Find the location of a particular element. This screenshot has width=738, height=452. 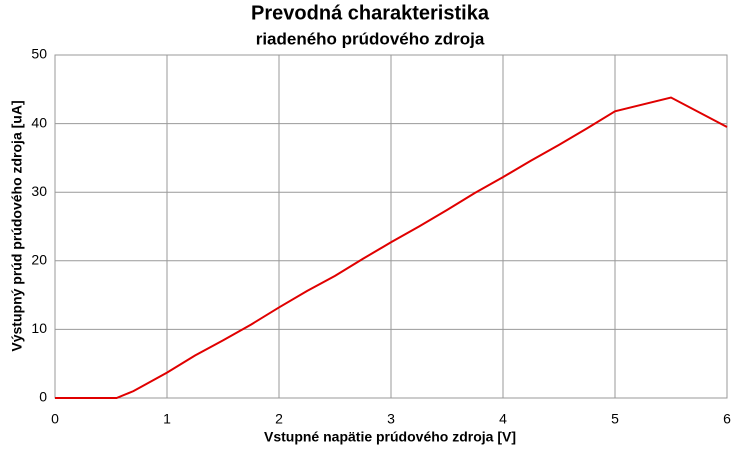

y-tick-label: 20 is located at coordinates (39, 260).